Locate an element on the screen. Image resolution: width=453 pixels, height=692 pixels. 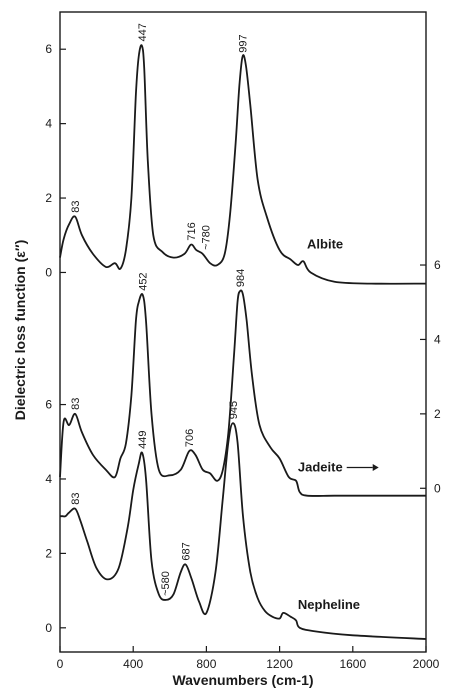
x-tick-label: 400 is located at coordinates (133, 664).